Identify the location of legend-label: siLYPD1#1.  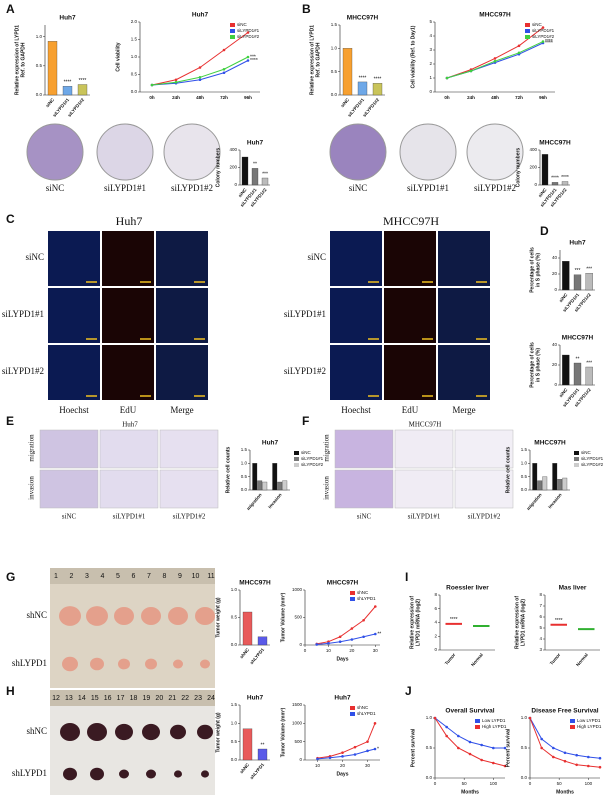
(592, 458).